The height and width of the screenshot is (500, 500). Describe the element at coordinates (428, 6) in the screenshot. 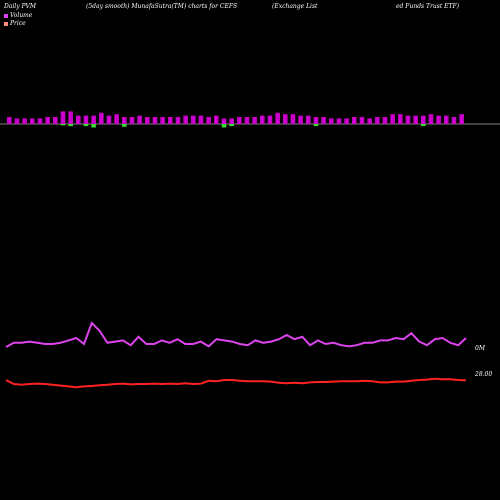

I see `chart-header-name-part2: ed Funds Trust ETF)` at that location.